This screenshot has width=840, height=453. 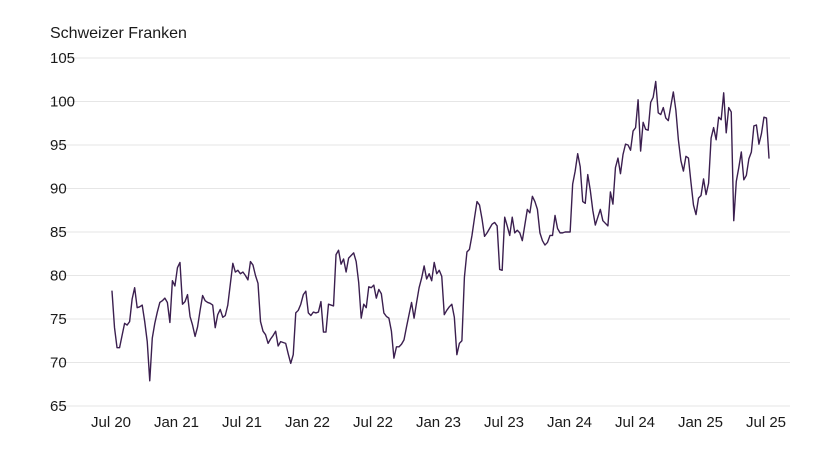 What do you see at coordinates (242, 422) in the screenshot?
I see `x-tick-label: Jul 21` at bounding box center [242, 422].